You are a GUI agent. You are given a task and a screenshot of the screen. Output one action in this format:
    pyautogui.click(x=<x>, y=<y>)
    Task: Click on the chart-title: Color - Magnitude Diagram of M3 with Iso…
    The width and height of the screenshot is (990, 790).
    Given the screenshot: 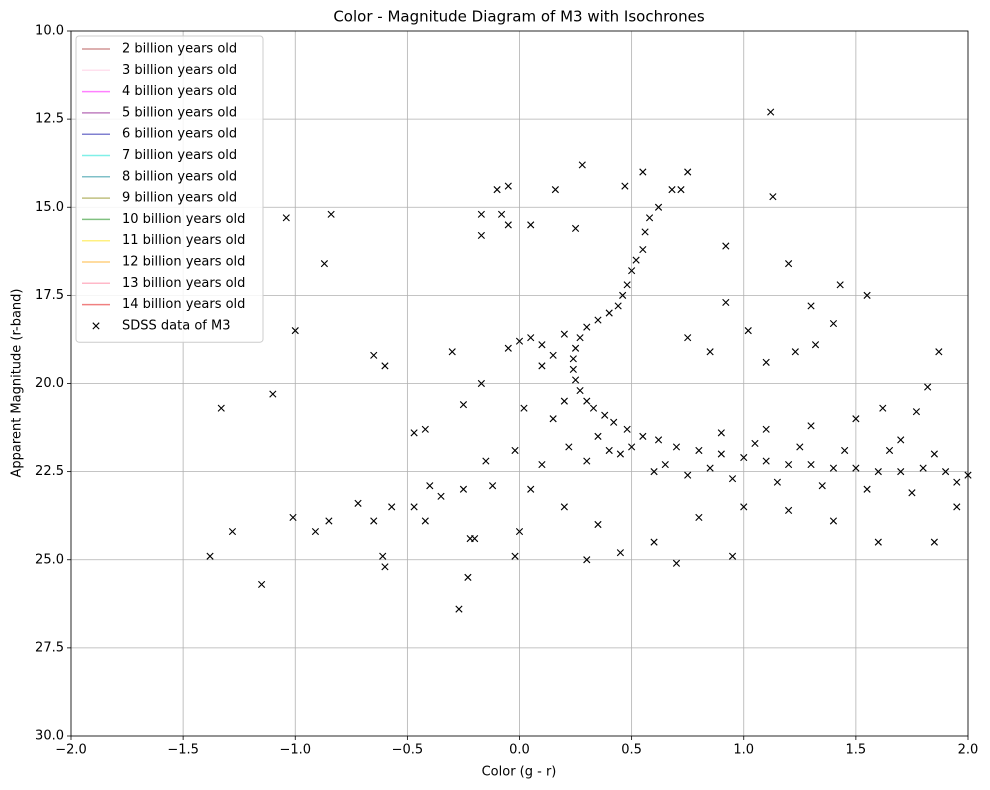 What is the action you would take?
    pyautogui.click(x=519, y=17)
    